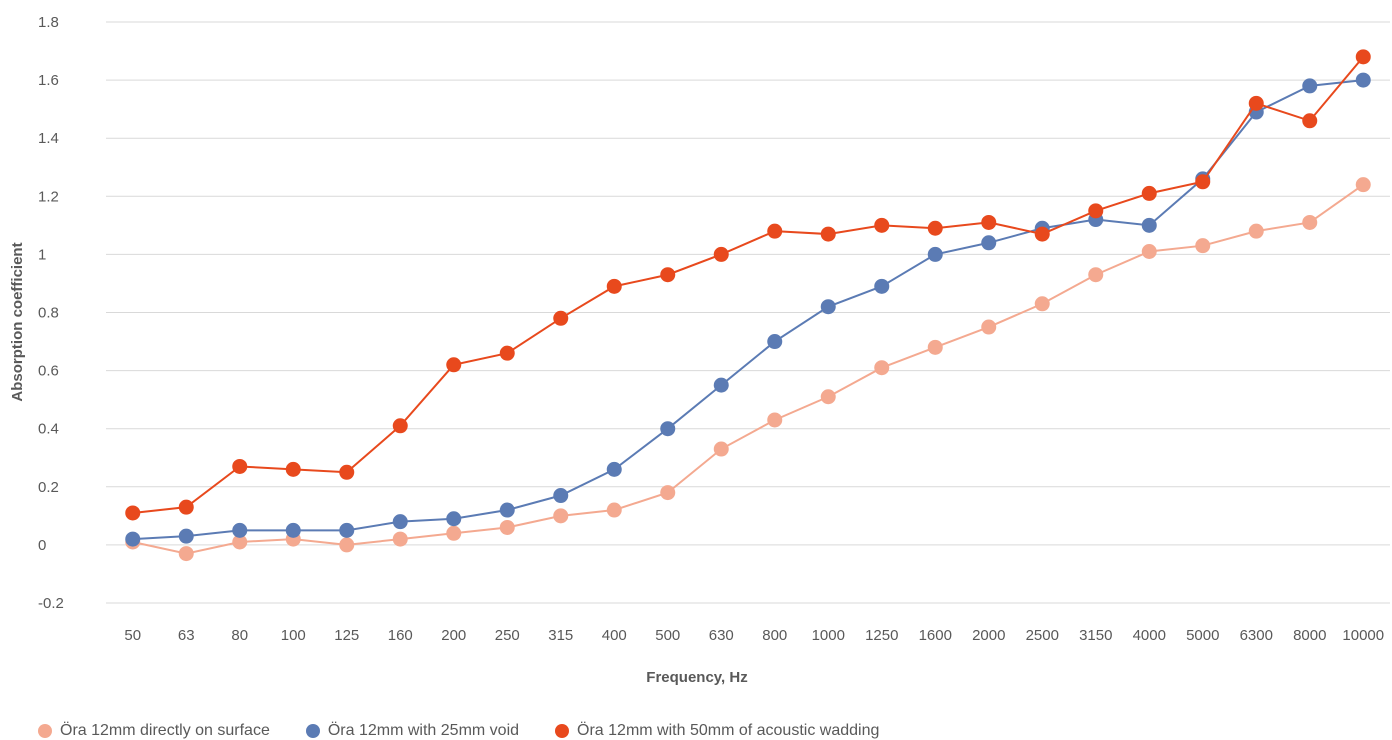 The image size is (1392, 740). Describe the element at coordinates (51, 313) in the screenshot. I see `y-axis-ticks: -0.2 0 0.2 0.4 0.6 0.8 1 1.2 1.4 1.6 1.8` at that location.